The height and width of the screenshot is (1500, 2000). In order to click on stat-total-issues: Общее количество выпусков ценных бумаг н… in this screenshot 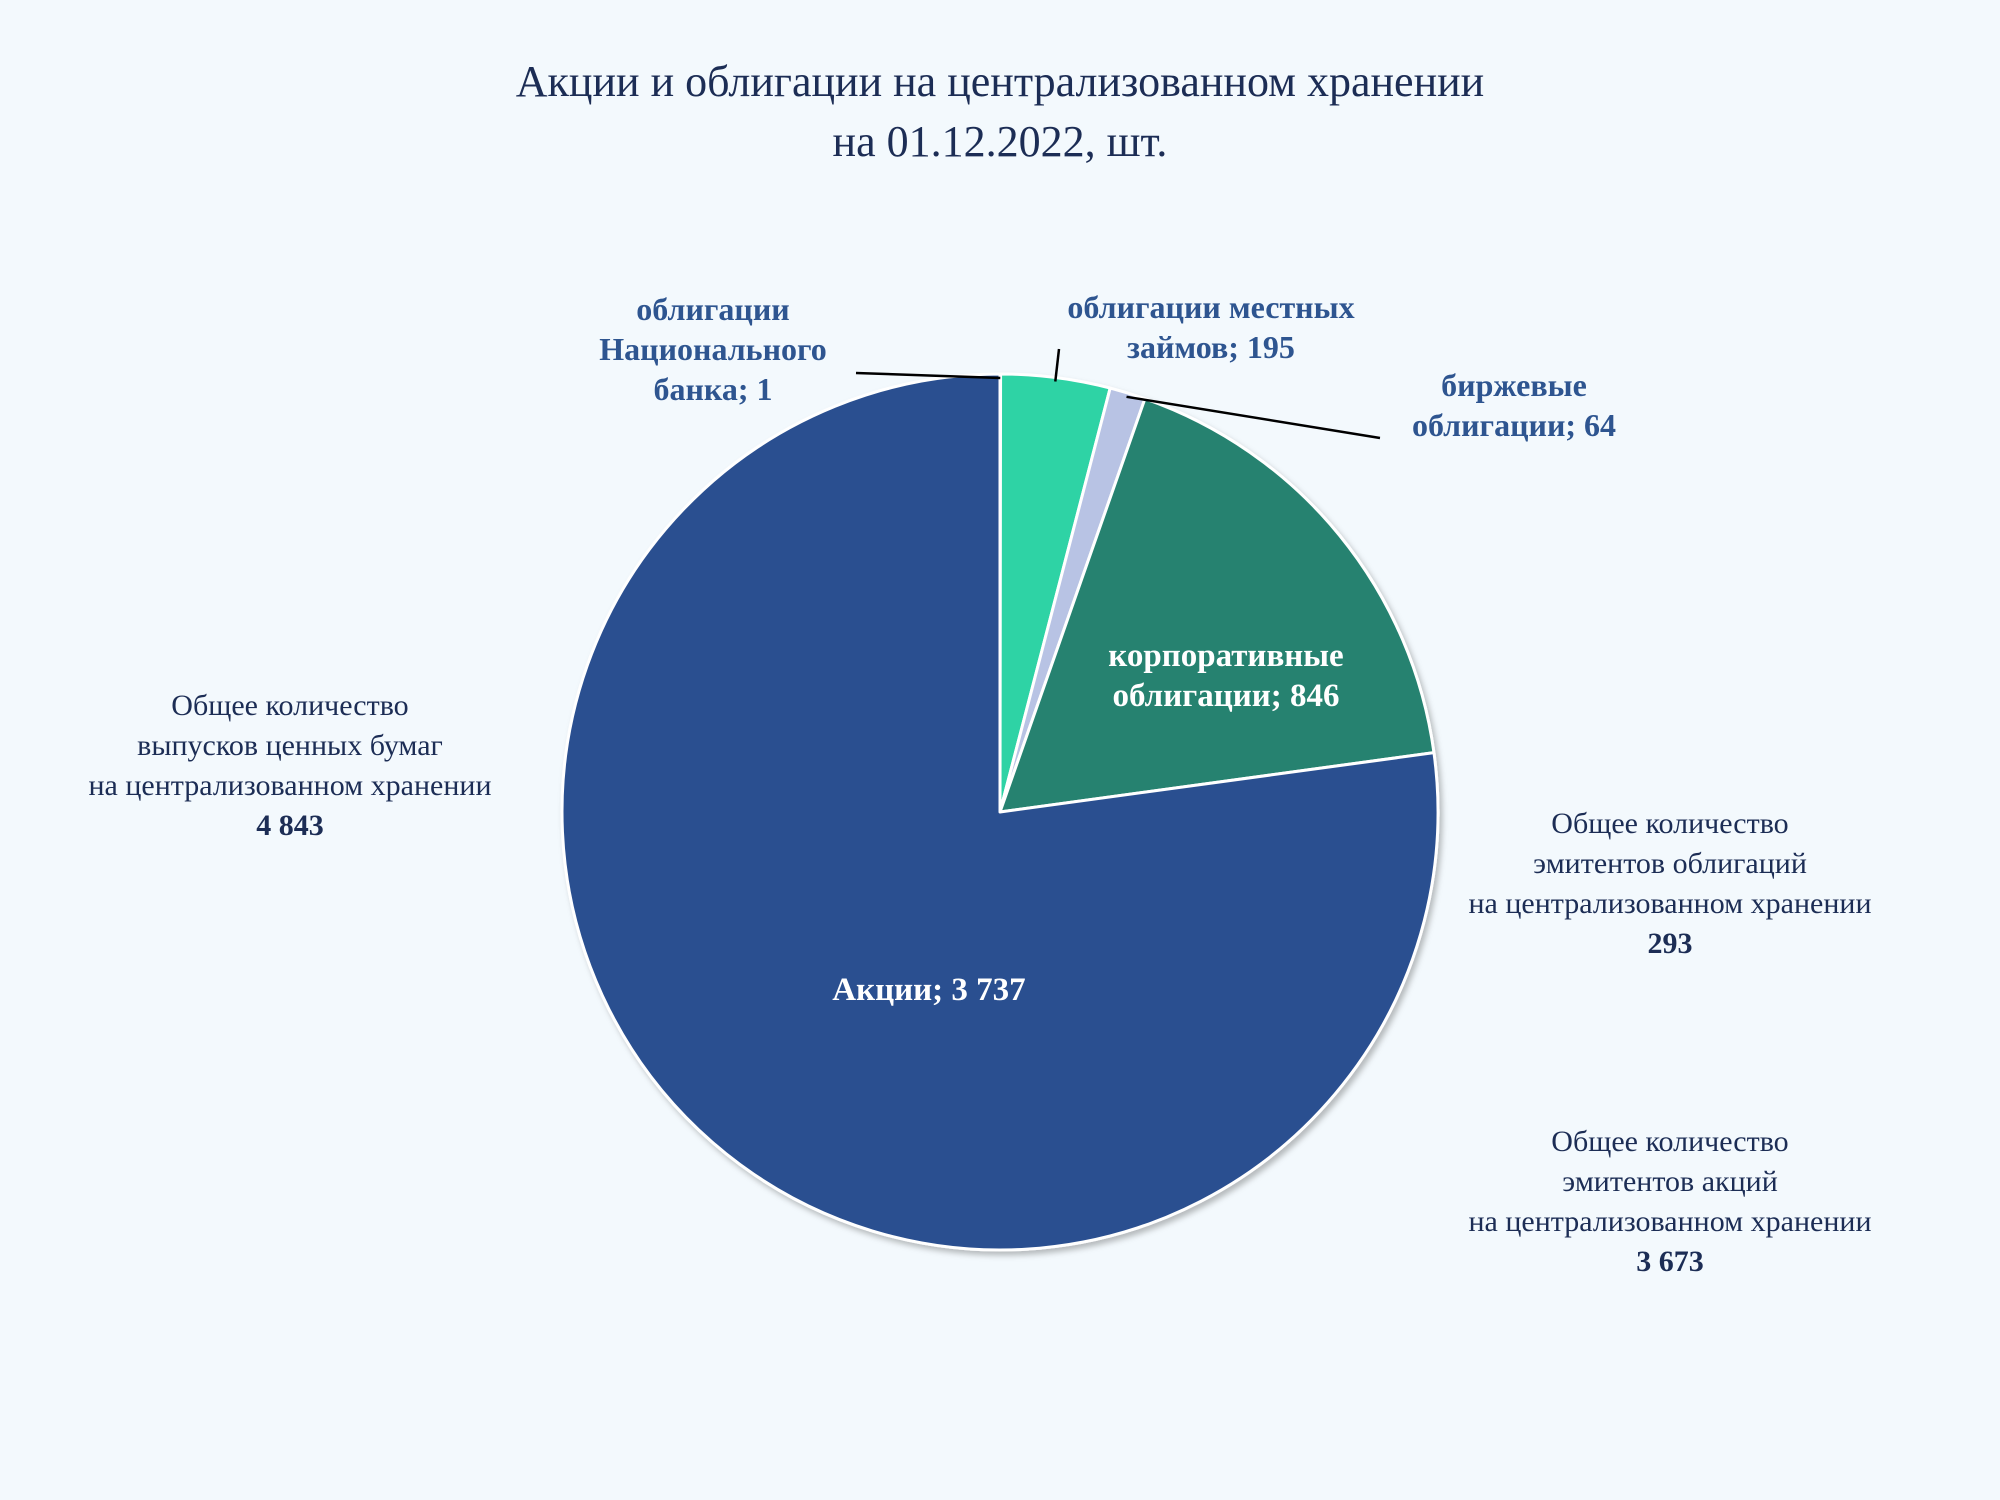, I will do `click(290, 766)`.